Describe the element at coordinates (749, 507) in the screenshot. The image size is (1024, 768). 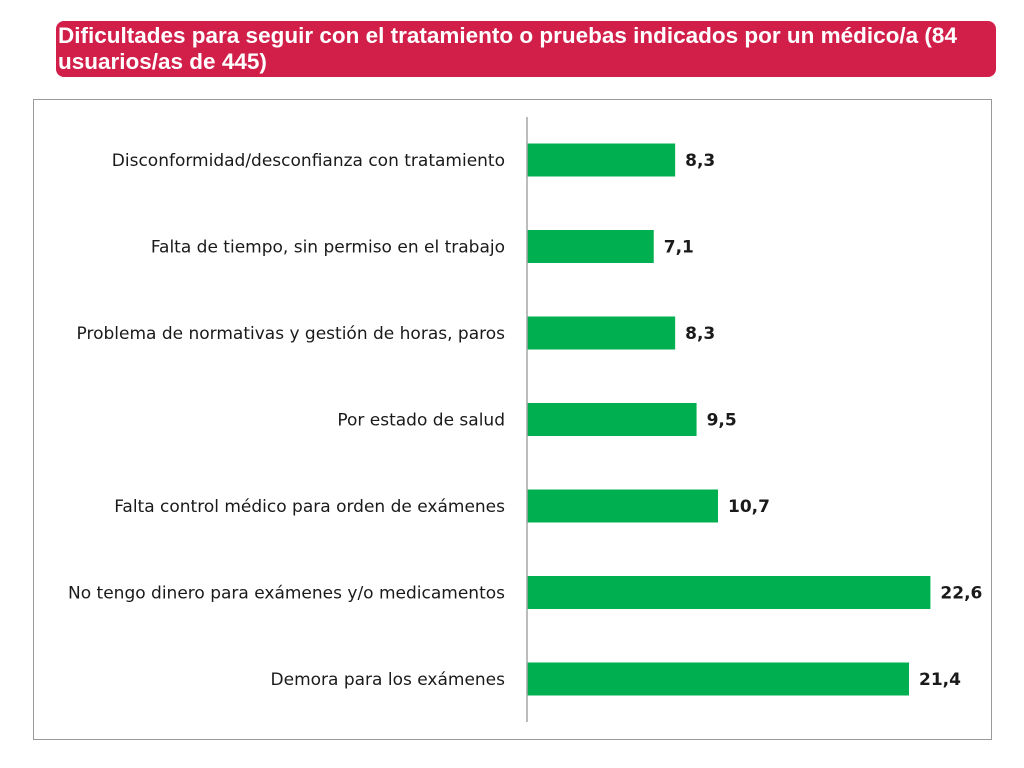
I see `value-label: 10,7` at that location.